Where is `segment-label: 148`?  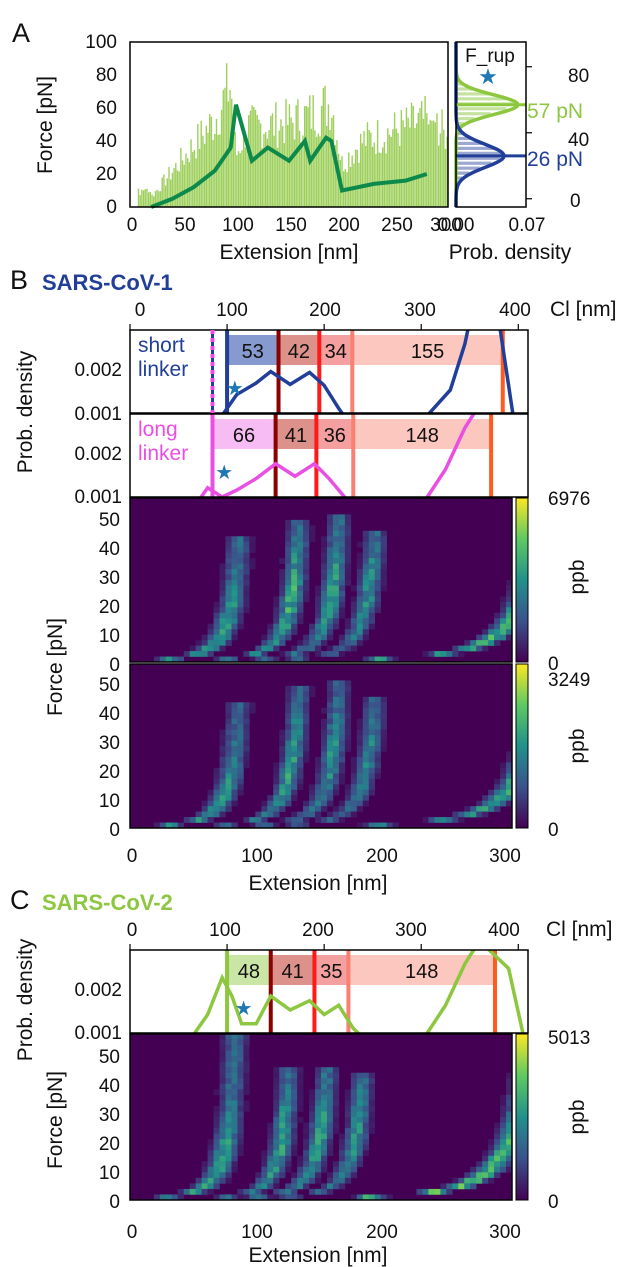
segment-label: 148 is located at coordinates (421, 972).